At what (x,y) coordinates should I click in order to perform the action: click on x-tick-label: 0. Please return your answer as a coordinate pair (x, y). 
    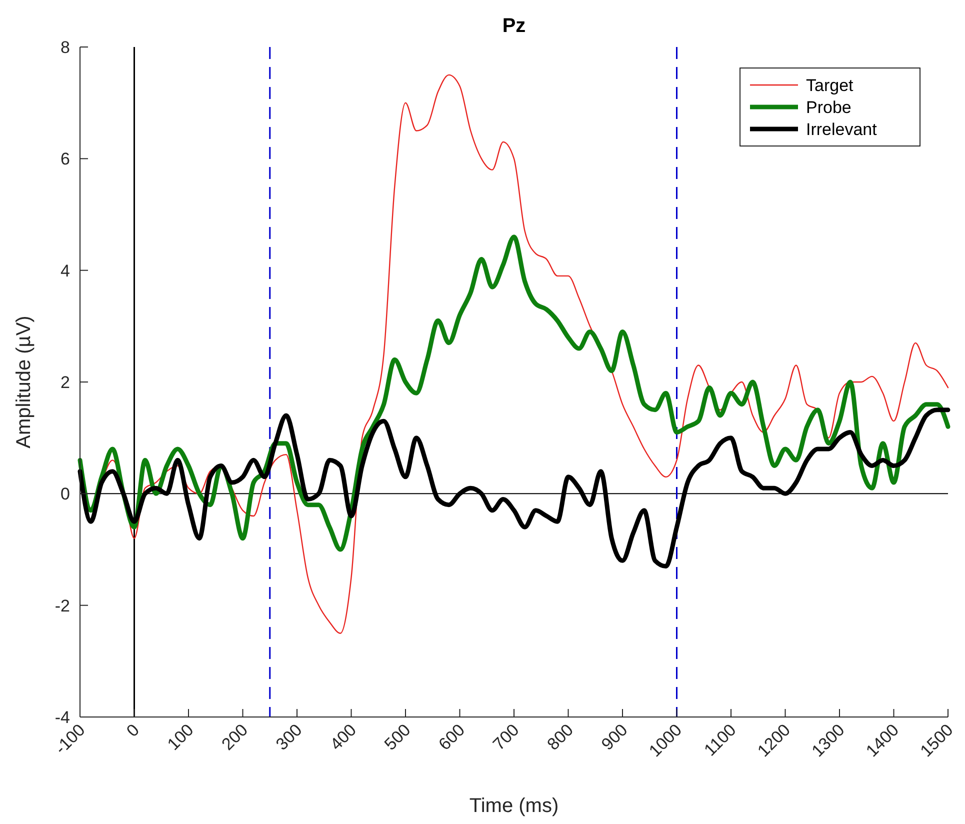
    Looking at the image, I should click on (133, 730).